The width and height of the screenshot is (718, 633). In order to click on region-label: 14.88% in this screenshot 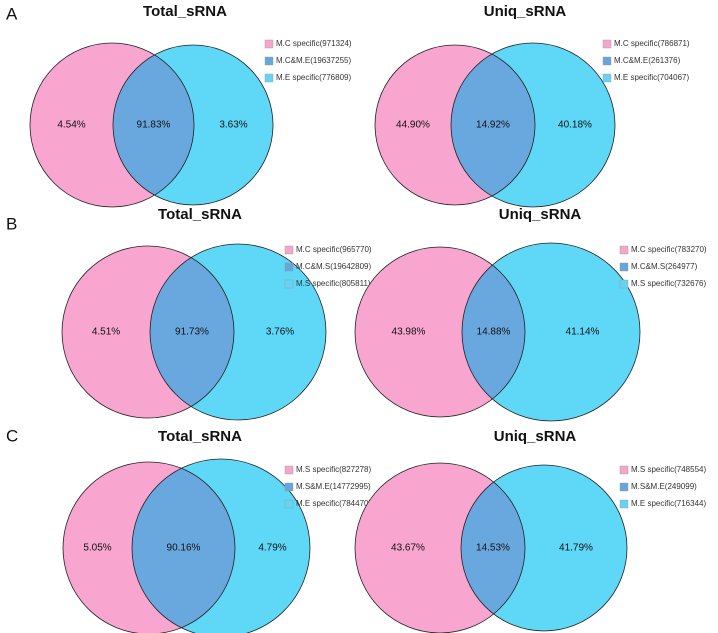, I will do `click(494, 332)`.